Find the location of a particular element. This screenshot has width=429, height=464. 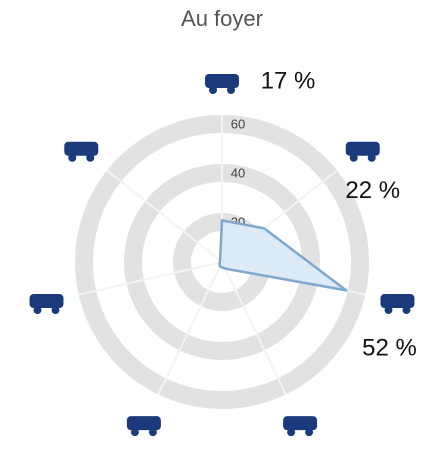

value-label: 52 % is located at coordinates (389, 347).